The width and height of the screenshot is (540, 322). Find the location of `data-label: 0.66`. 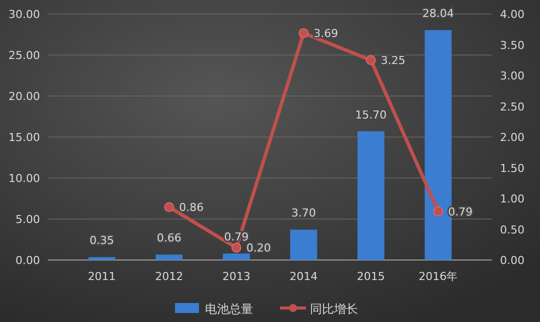

data-label: 0.66 is located at coordinates (169, 238).